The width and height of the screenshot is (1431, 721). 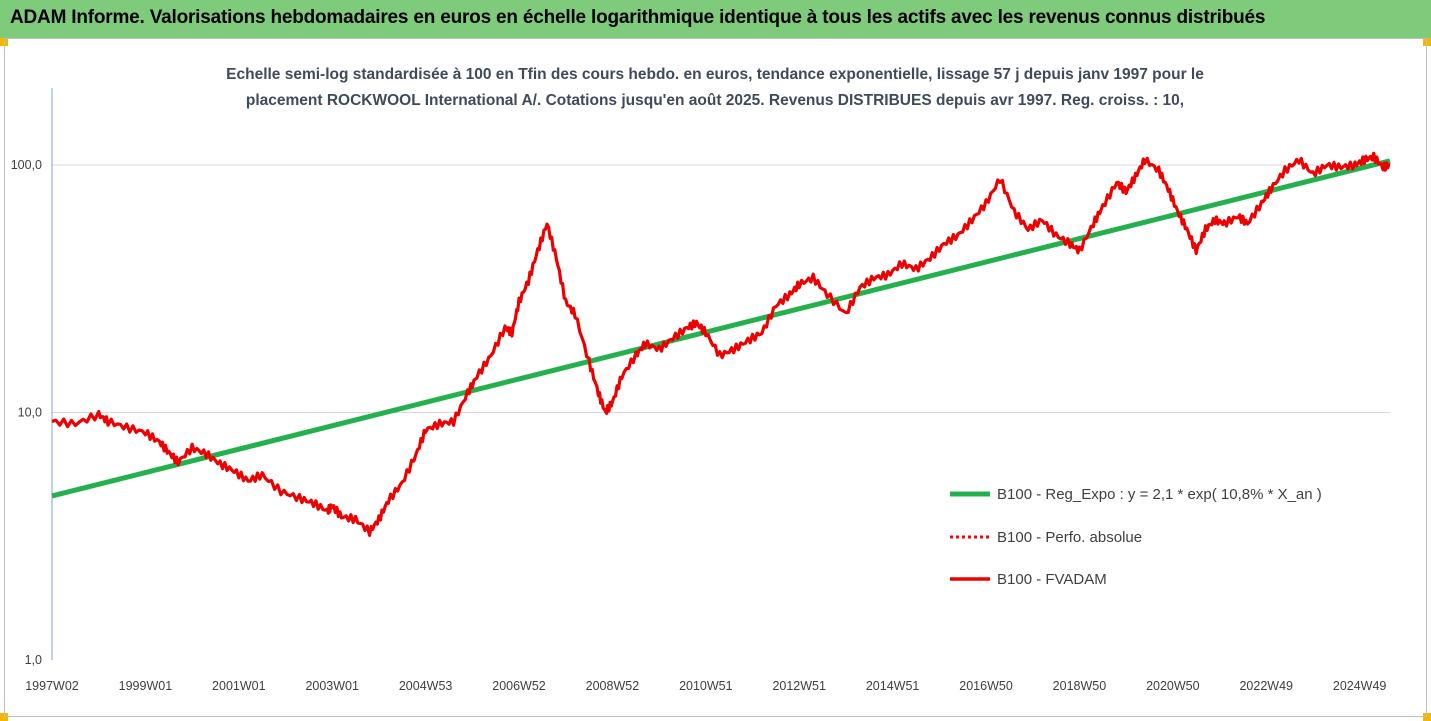 What do you see at coordinates (1266, 686) in the screenshot?
I see `x-tick-label: 2022W49` at bounding box center [1266, 686].